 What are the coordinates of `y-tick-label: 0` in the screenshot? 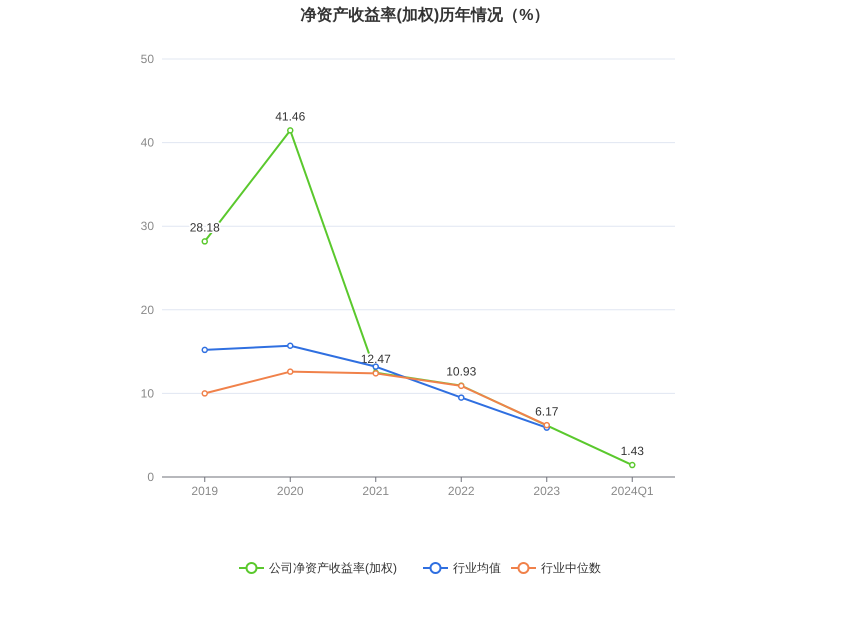 It's located at (150, 477).